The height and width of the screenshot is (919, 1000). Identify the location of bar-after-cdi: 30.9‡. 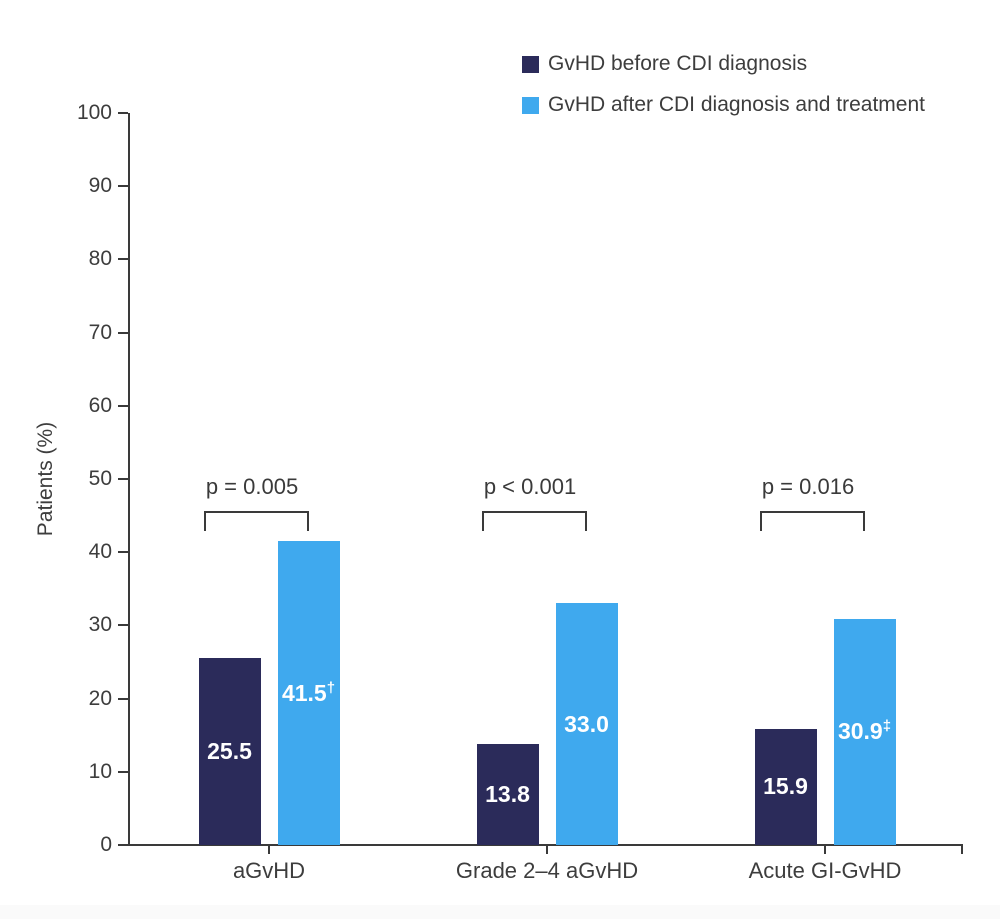
(864, 731).